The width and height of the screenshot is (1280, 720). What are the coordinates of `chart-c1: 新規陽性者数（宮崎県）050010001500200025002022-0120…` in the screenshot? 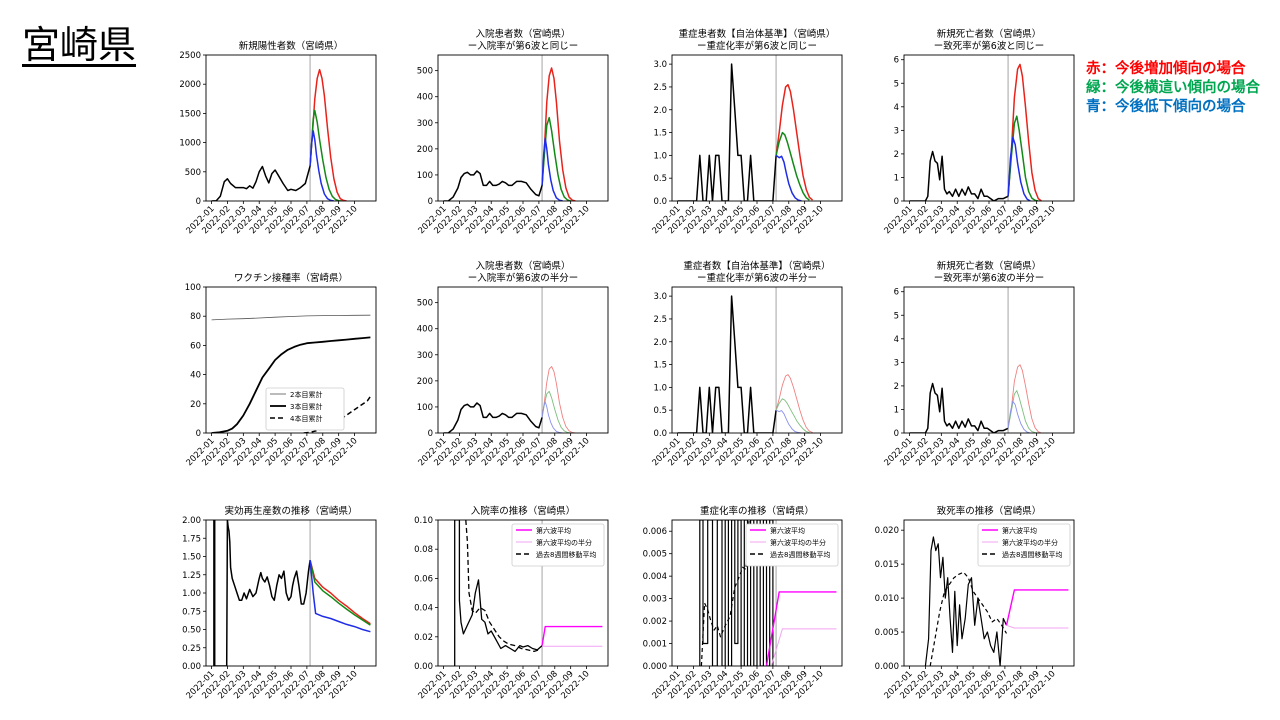 It's located at (278, 138).